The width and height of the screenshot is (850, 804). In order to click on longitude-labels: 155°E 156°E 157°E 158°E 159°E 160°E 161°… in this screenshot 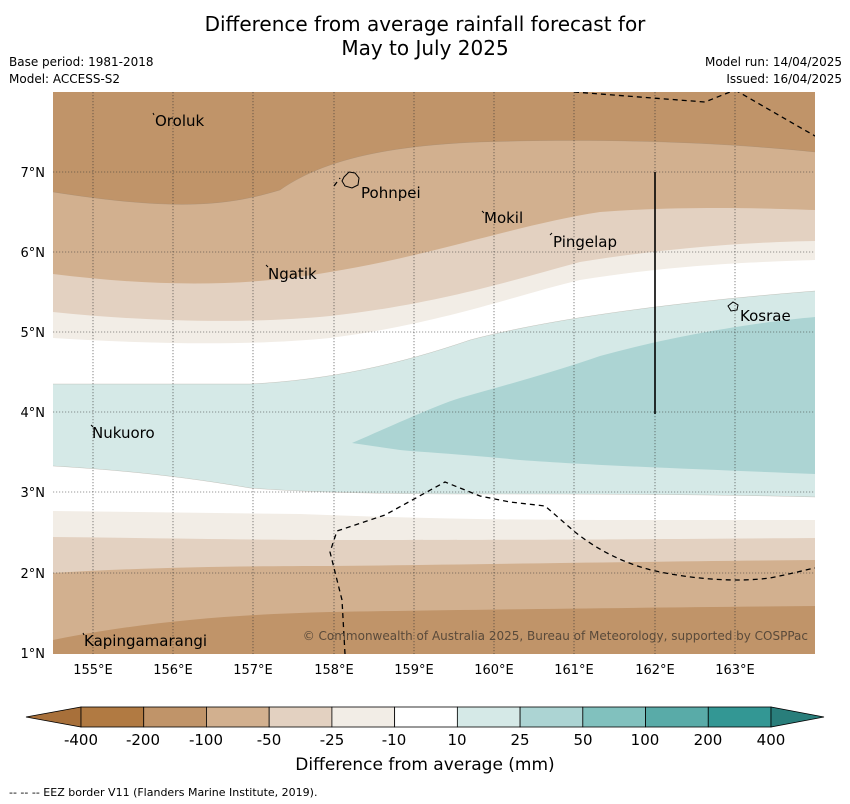, I will do `click(414, 670)`.